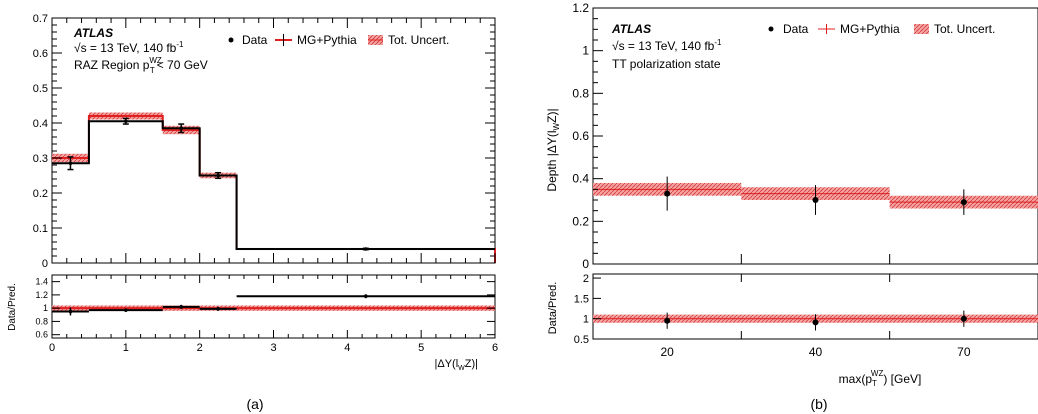 Image resolution: width=1038 pixels, height=414 pixels. I want to click on ytick-label: 1, so click(585, 51).